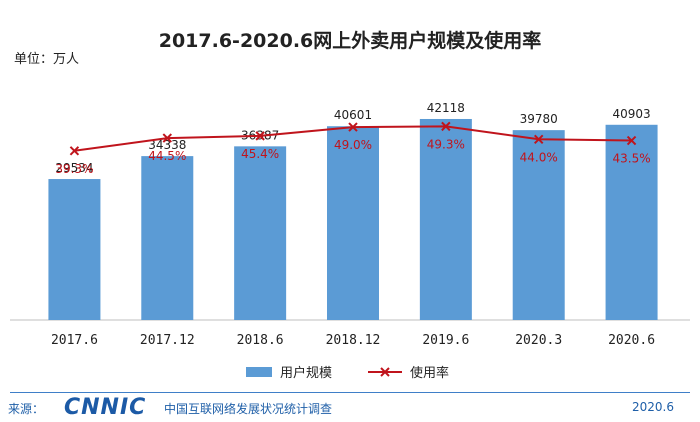 The height and width of the screenshot is (422, 700). Describe the element at coordinates (167, 145) in the screenshot. I see `bar-value-label: 34338` at that location.